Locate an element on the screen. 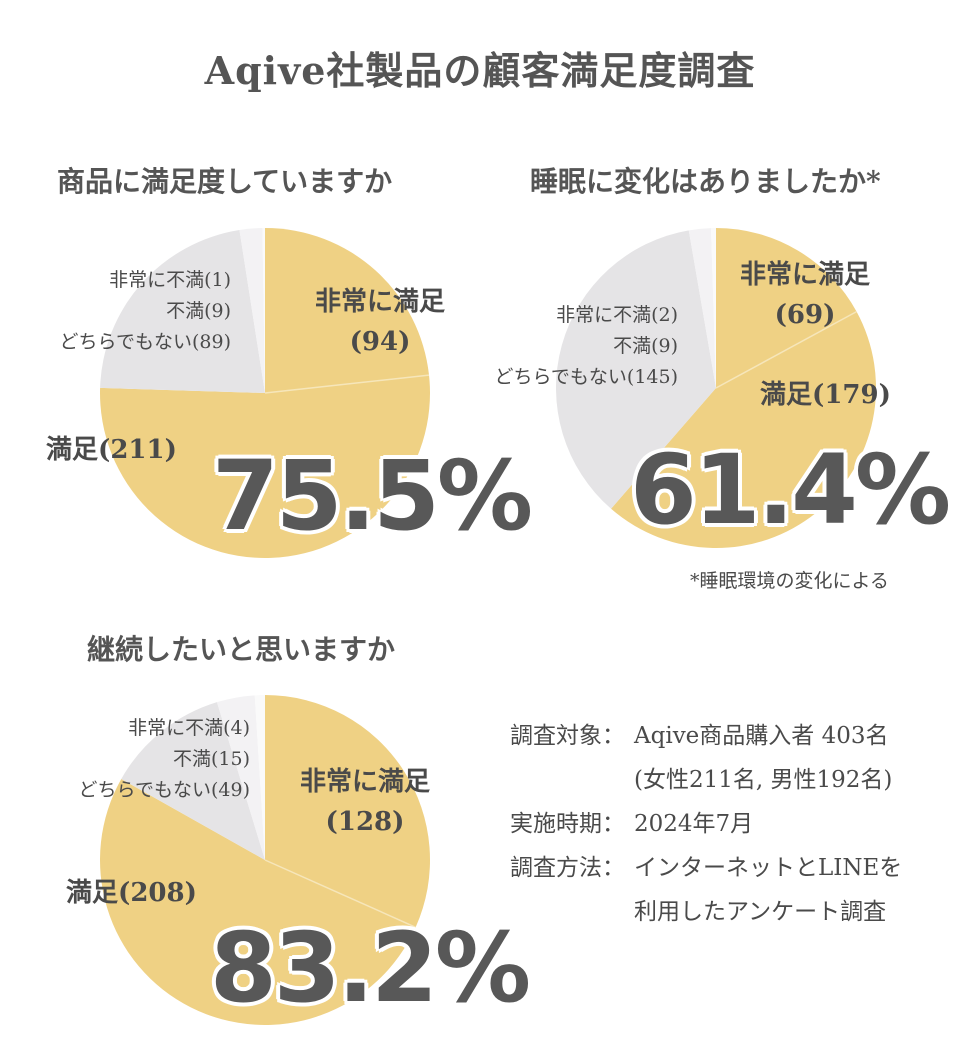  chart-3-label-satisfied-count: (208) is located at coordinates (157, 893).